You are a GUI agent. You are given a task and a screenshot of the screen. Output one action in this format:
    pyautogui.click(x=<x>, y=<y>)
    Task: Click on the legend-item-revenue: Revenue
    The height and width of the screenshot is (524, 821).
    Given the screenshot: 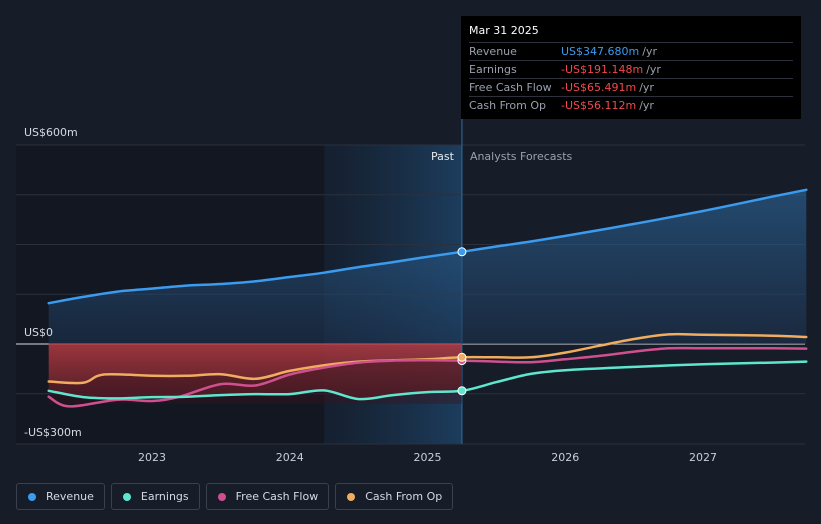 What is the action you would take?
    pyautogui.click(x=60, y=496)
    